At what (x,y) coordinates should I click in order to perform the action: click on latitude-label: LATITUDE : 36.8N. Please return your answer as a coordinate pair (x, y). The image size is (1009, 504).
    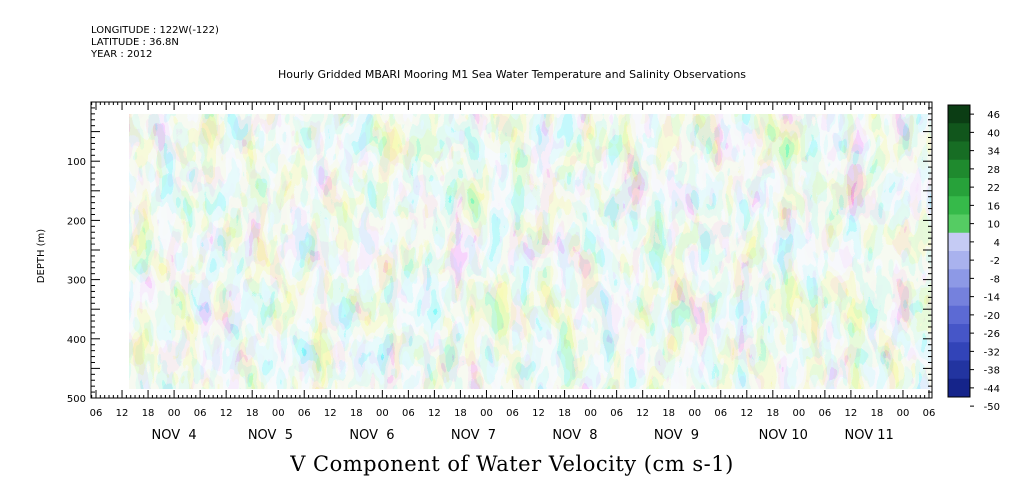
    Looking at the image, I should click on (135, 42).